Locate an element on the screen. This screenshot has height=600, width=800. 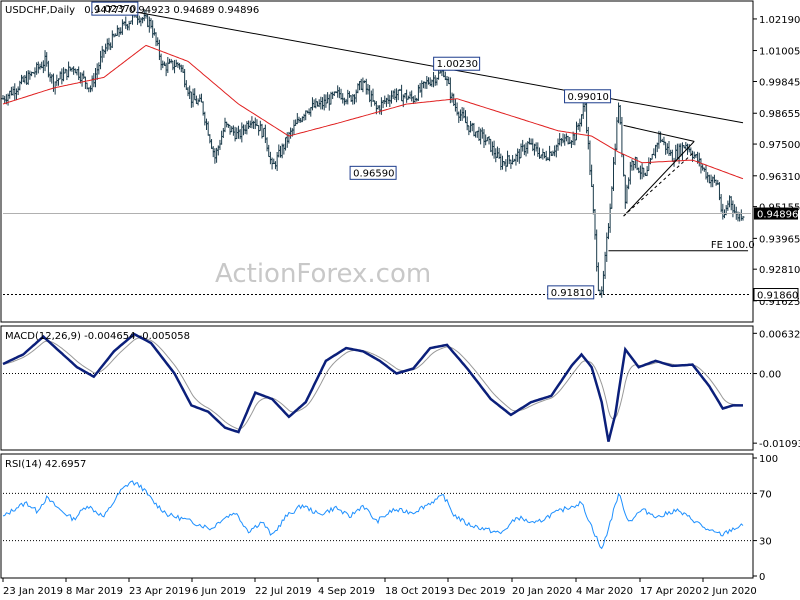
price-tick-label: 1.02190 is located at coordinates (779, 20).